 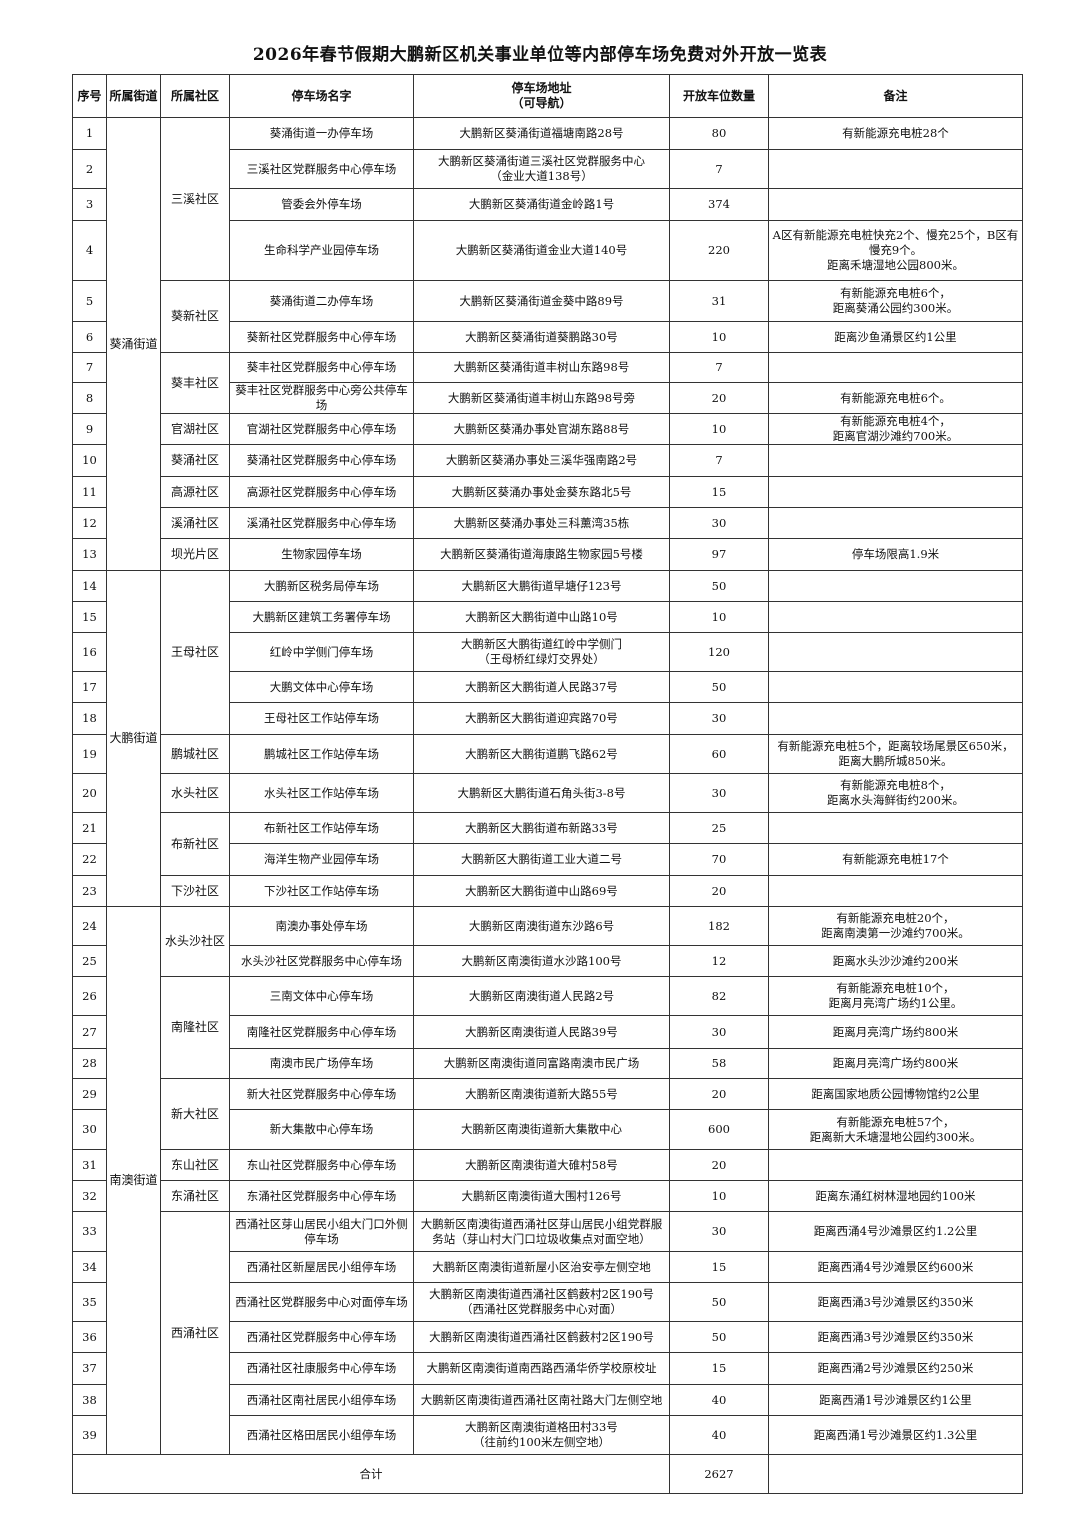 I want to click on lot-spaces: 60, so click(x=719, y=754).